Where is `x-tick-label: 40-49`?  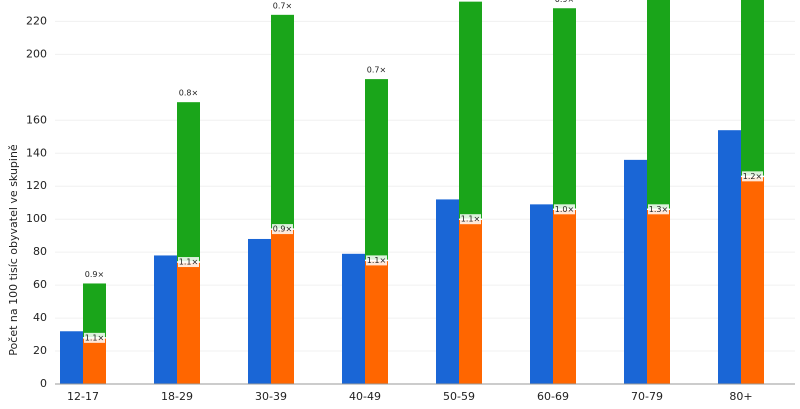 x-tick-label: 40-49 is located at coordinates (365, 396).